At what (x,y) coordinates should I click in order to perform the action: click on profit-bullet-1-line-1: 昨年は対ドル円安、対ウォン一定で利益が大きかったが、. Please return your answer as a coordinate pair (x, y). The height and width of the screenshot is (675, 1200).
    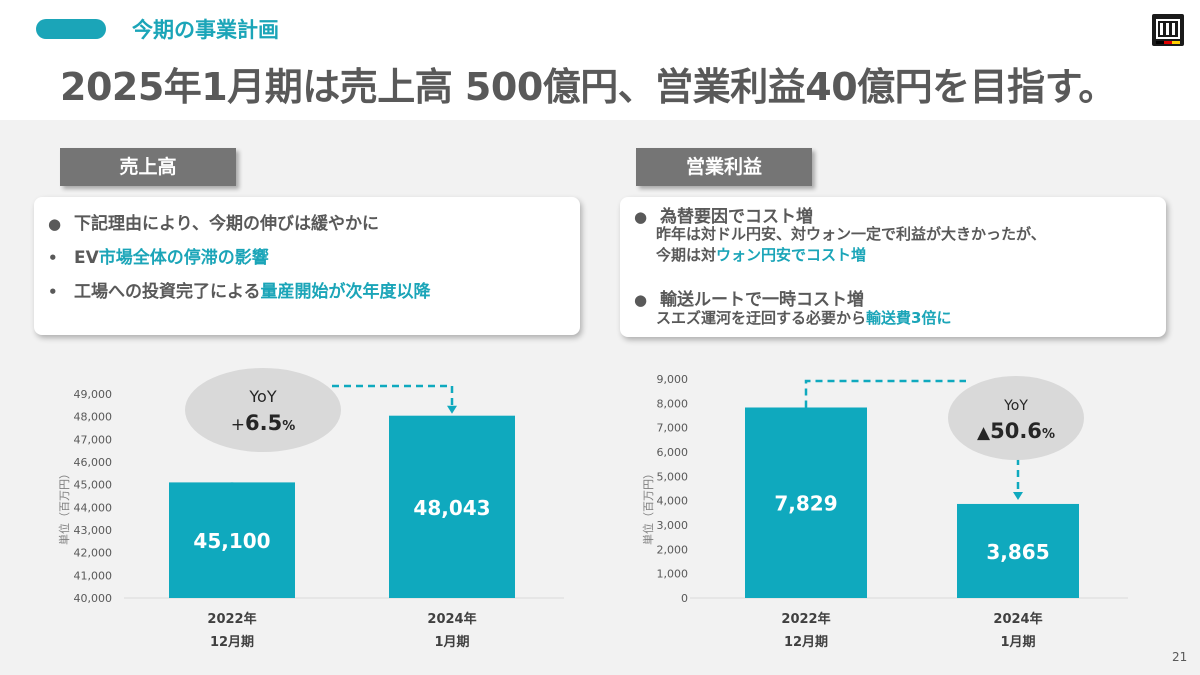
    Looking at the image, I should click on (851, 234).